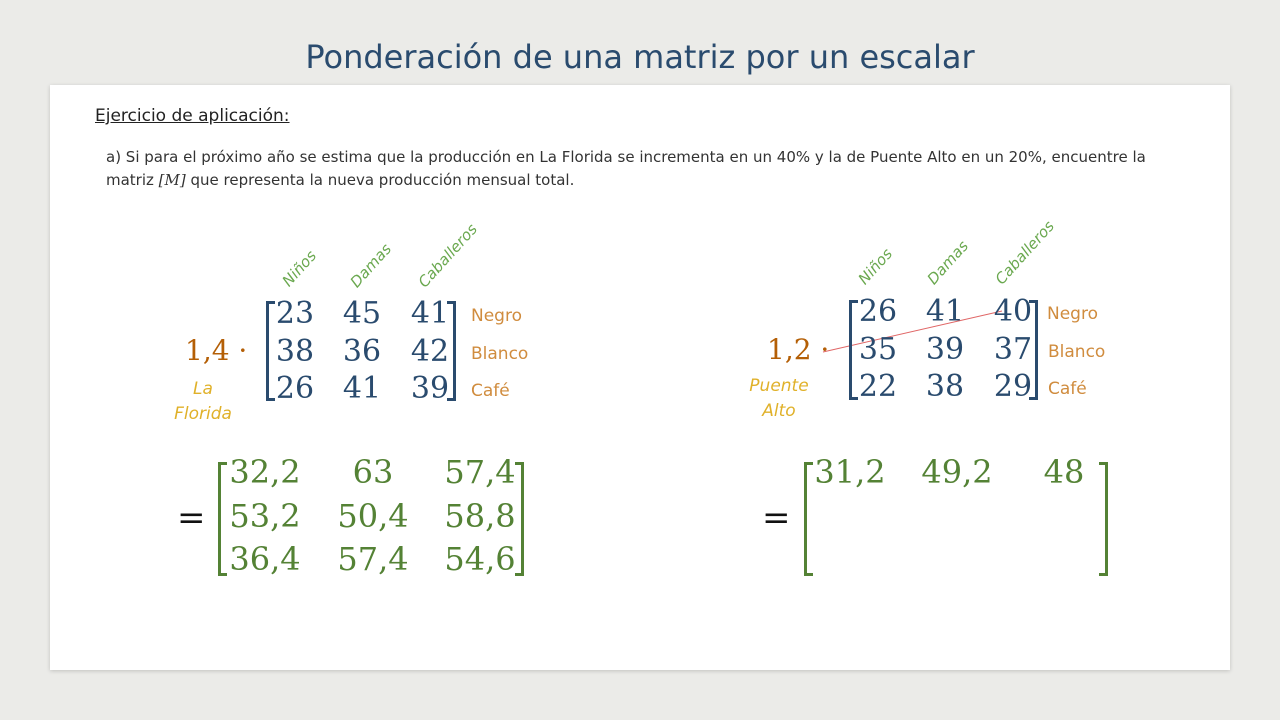  I want to click on right-matrix-cell: 26, so click(878, 311).